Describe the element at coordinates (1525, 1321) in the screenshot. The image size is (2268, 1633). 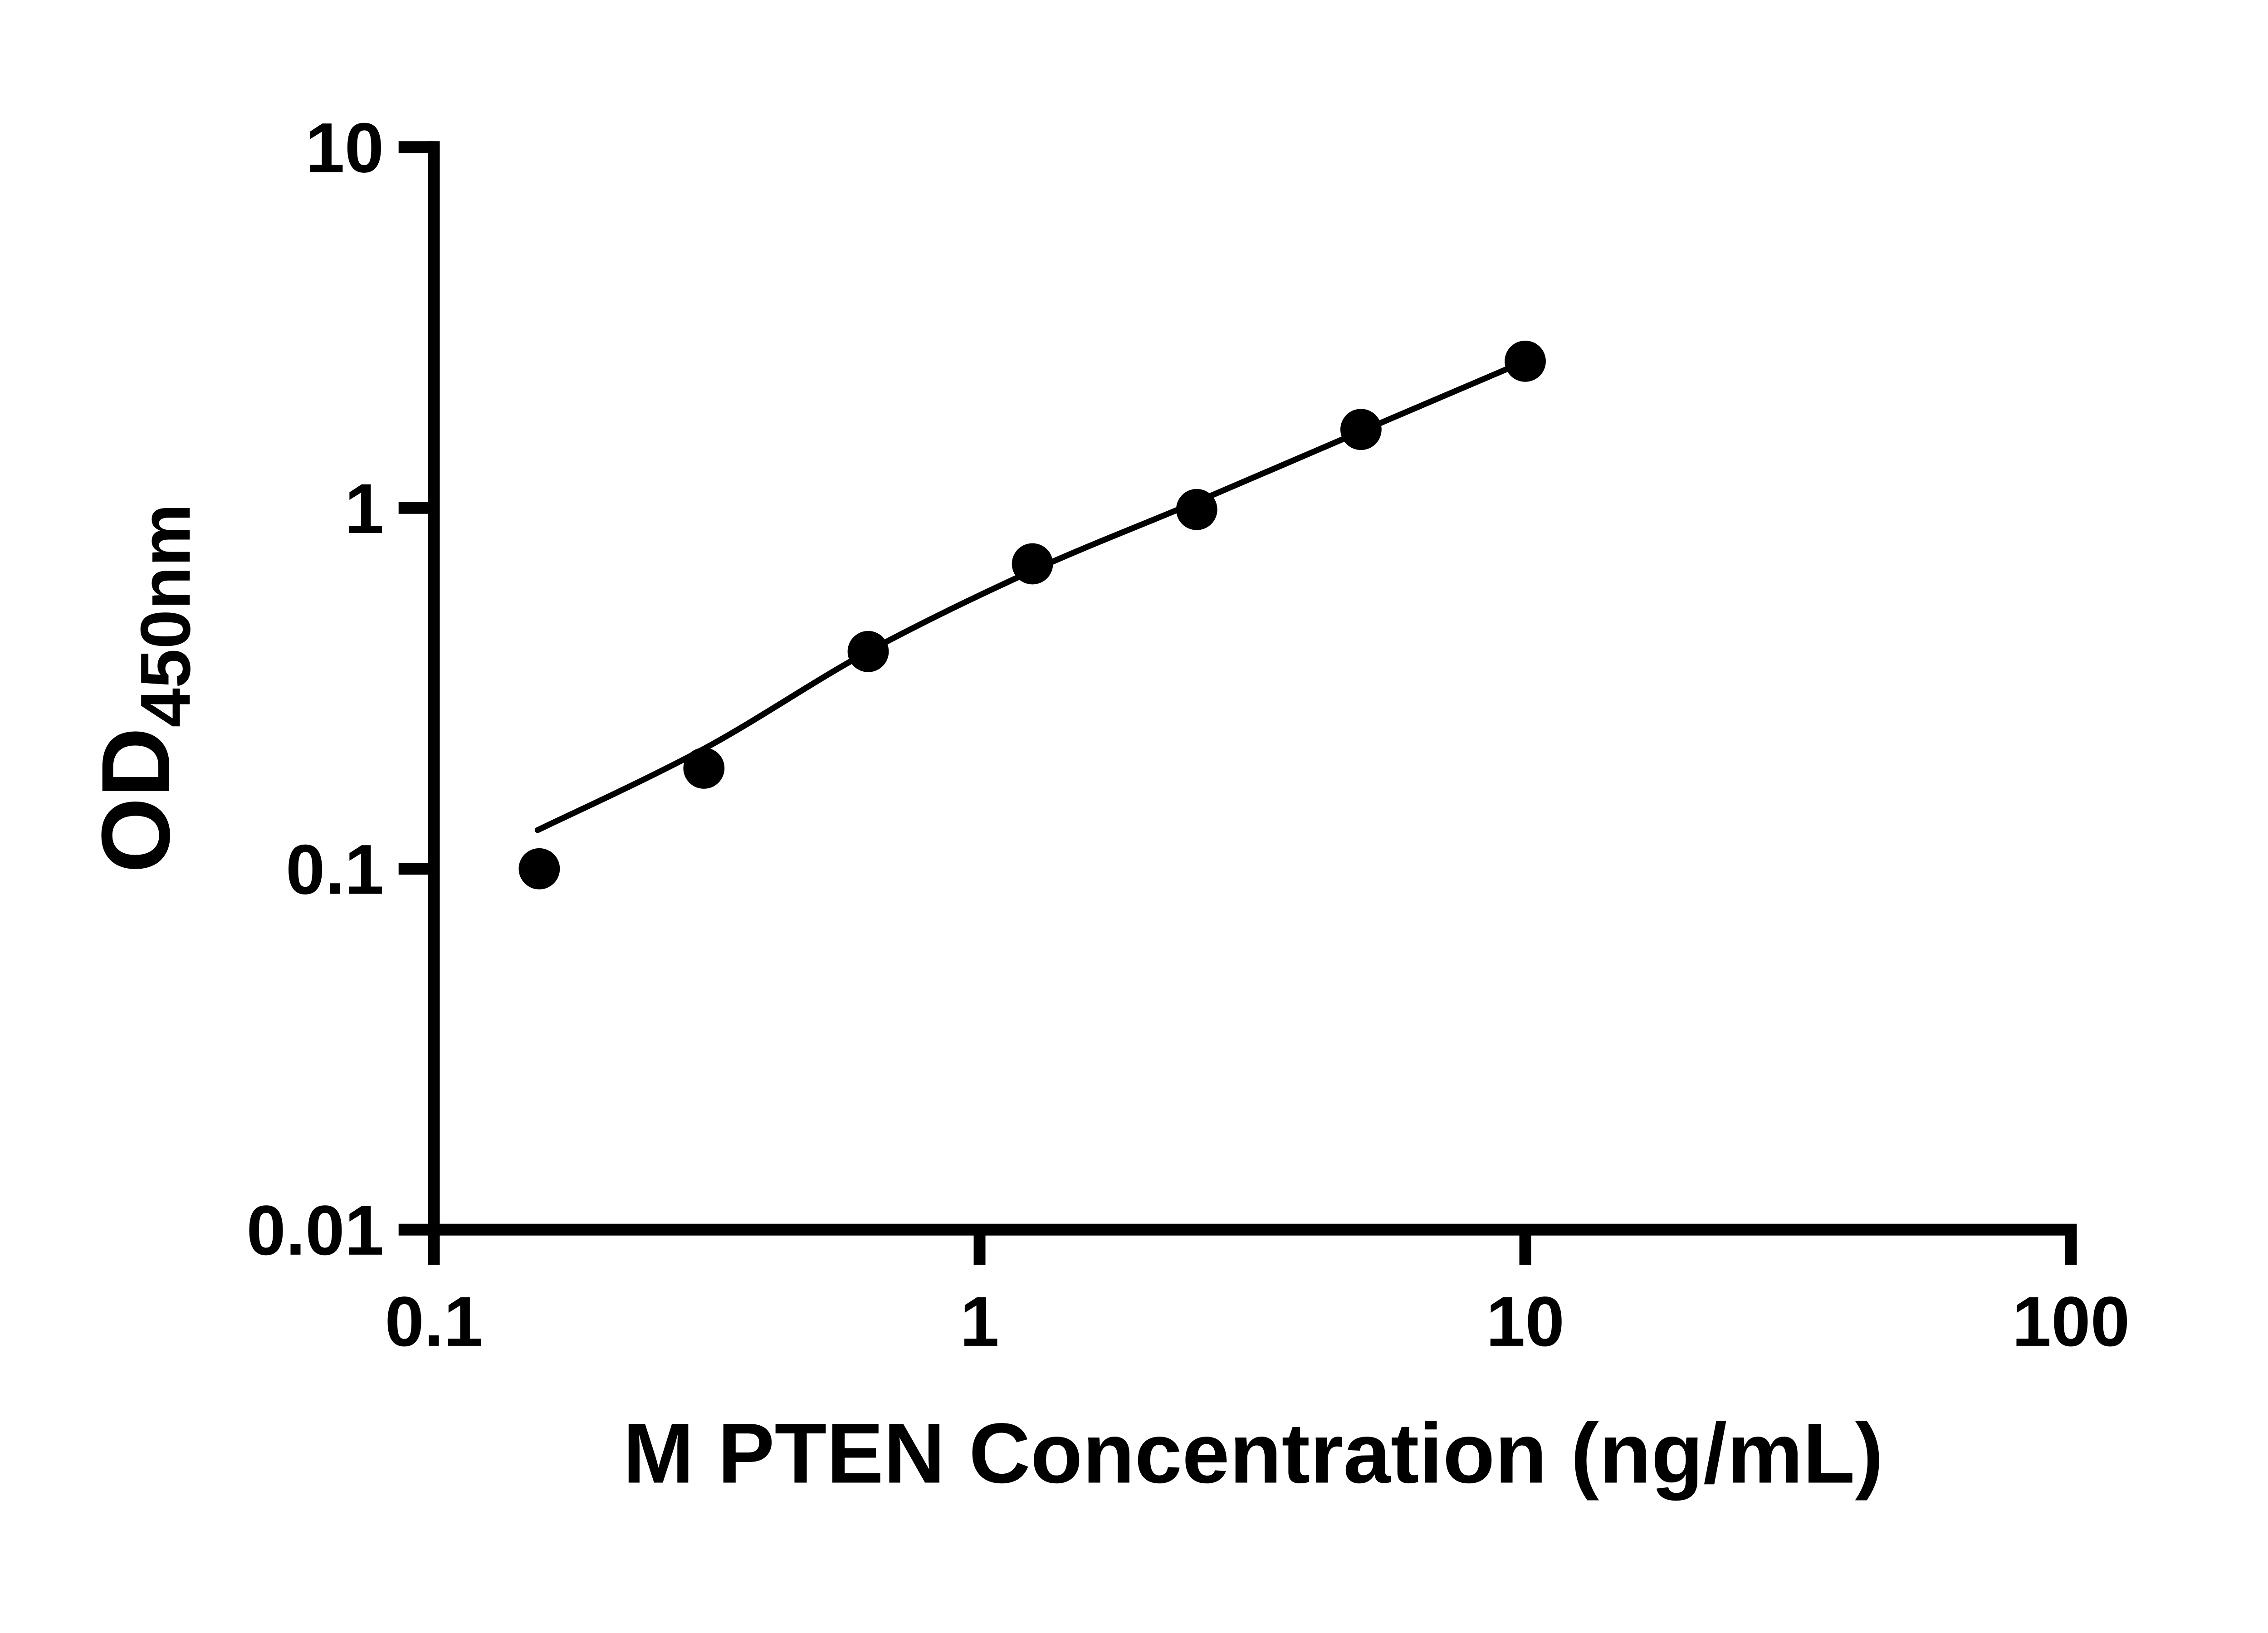
I see `x-tick-label: 10` at that location.